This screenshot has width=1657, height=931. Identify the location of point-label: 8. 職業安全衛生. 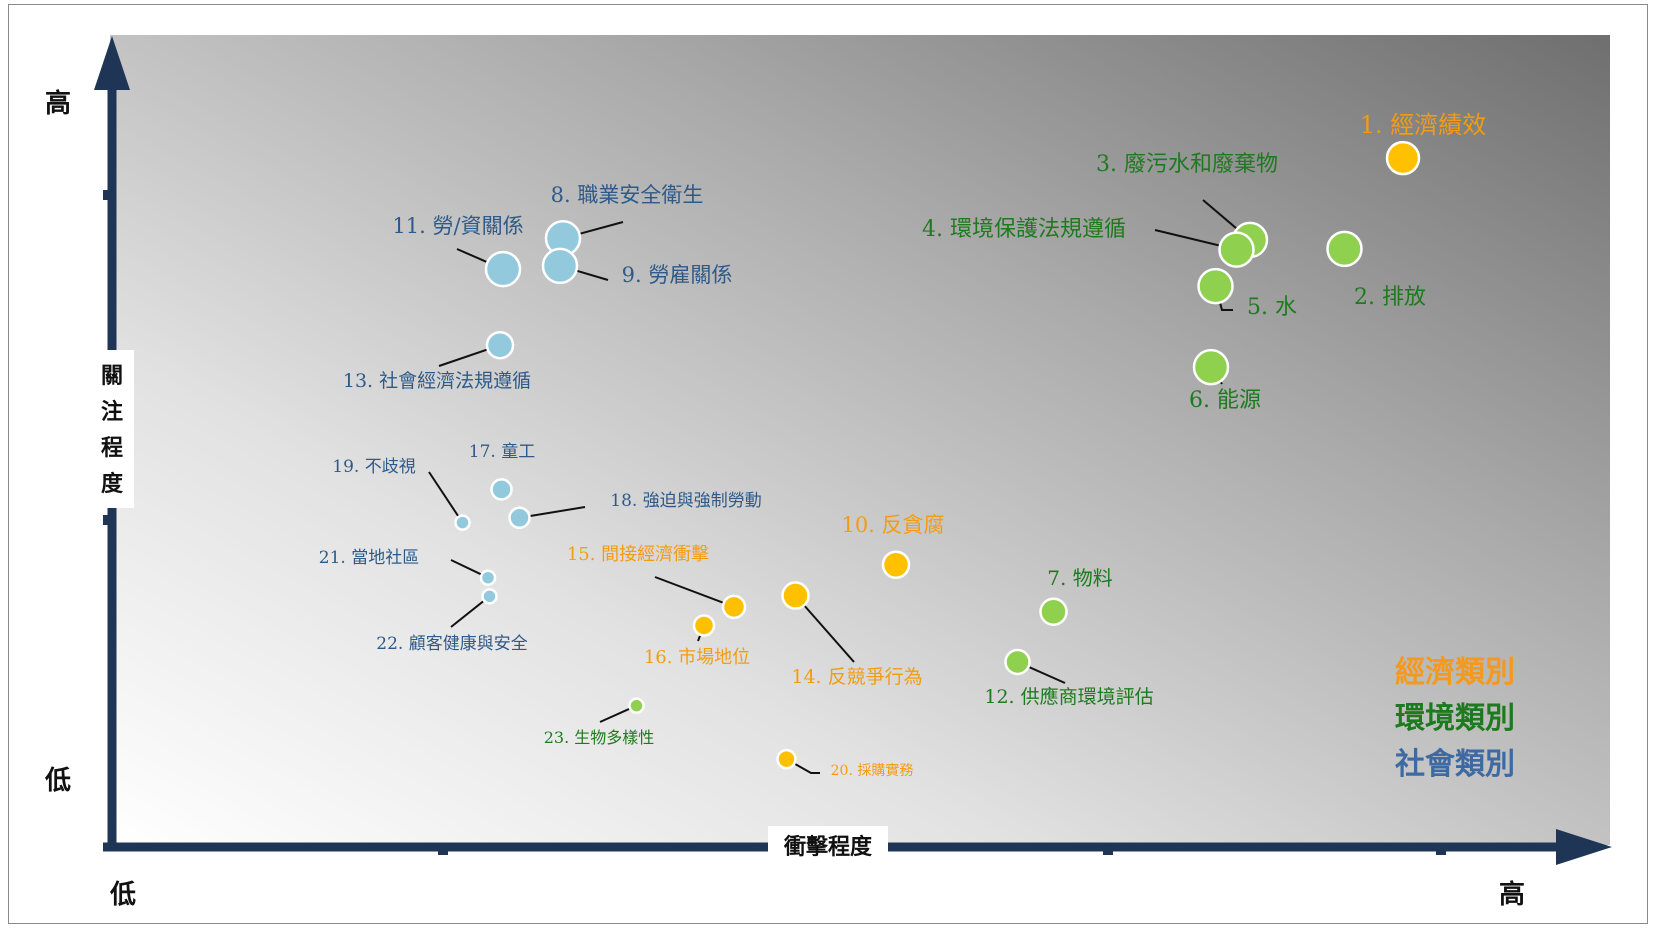
(627, 195).